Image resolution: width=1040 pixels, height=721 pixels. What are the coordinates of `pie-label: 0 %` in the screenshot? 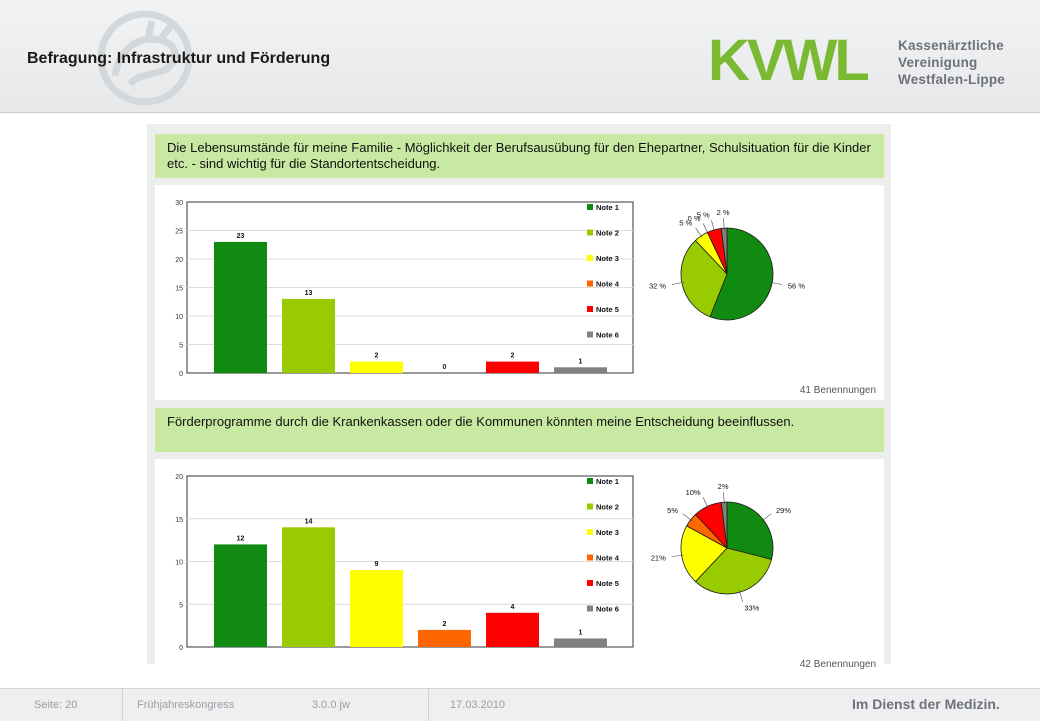 It's located at (694, 218).